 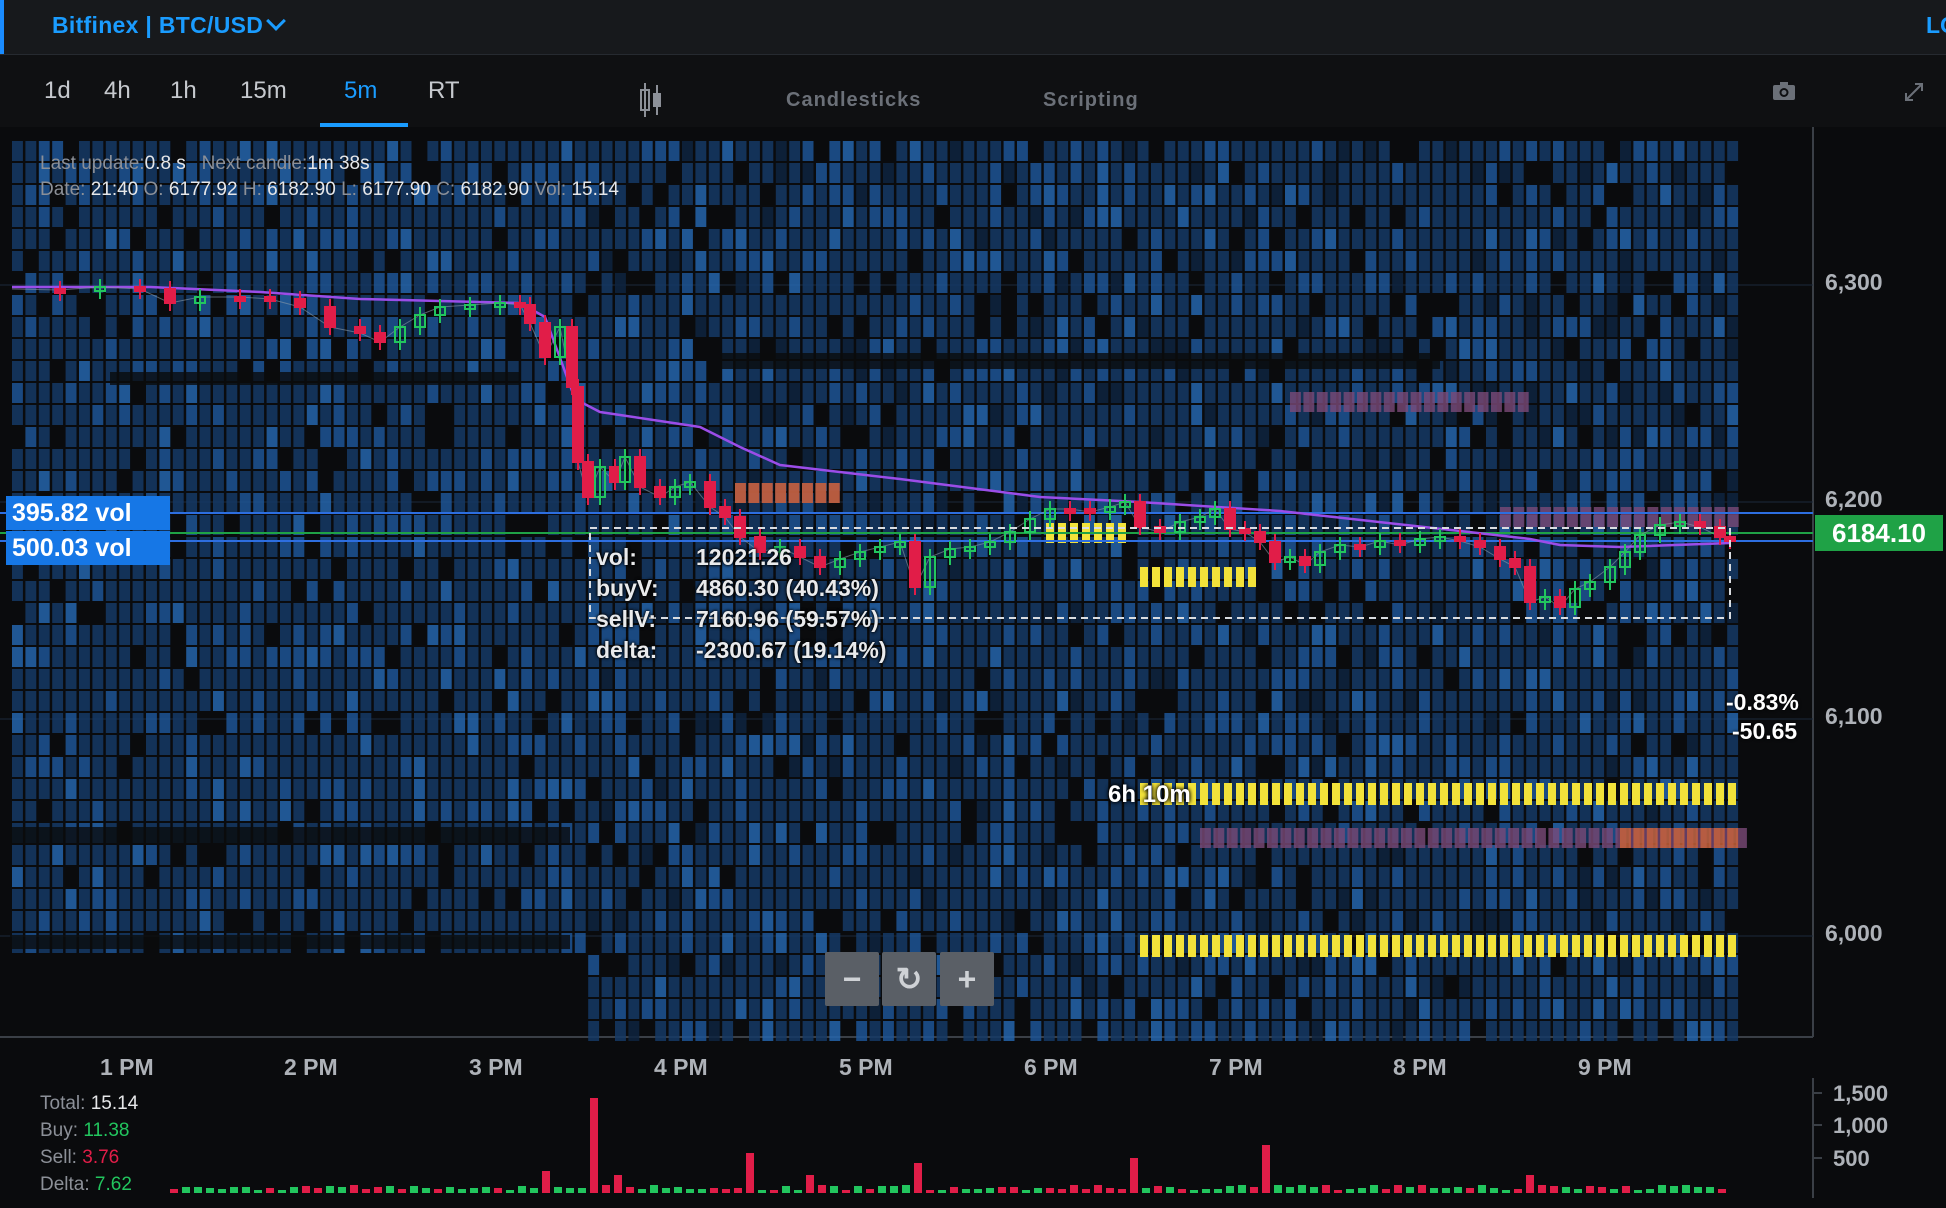 I want to click on timeframe-15m: 15m, so click(x=263, y=90).